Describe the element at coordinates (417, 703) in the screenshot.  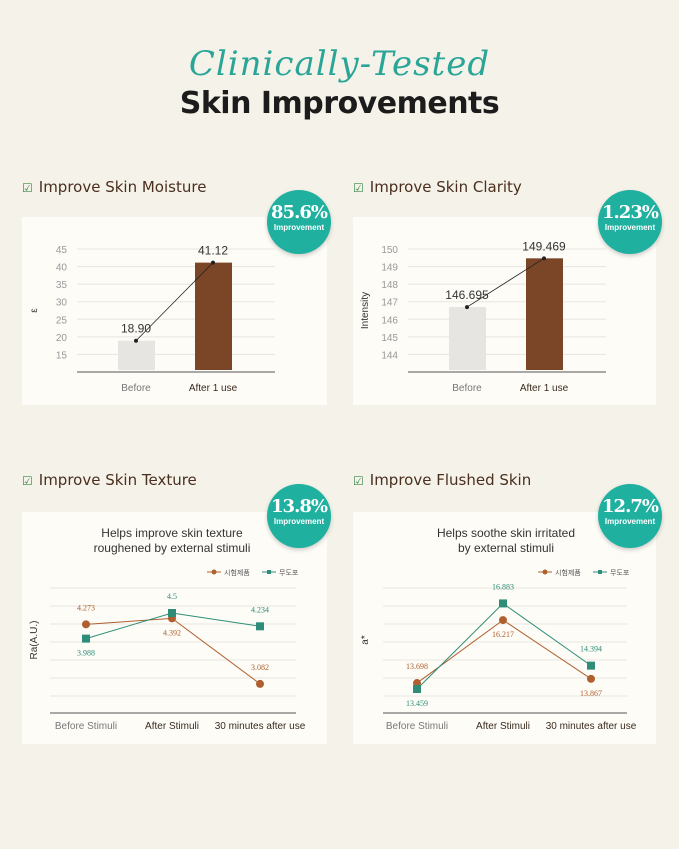
I see `data-label: 13.459` at that location.